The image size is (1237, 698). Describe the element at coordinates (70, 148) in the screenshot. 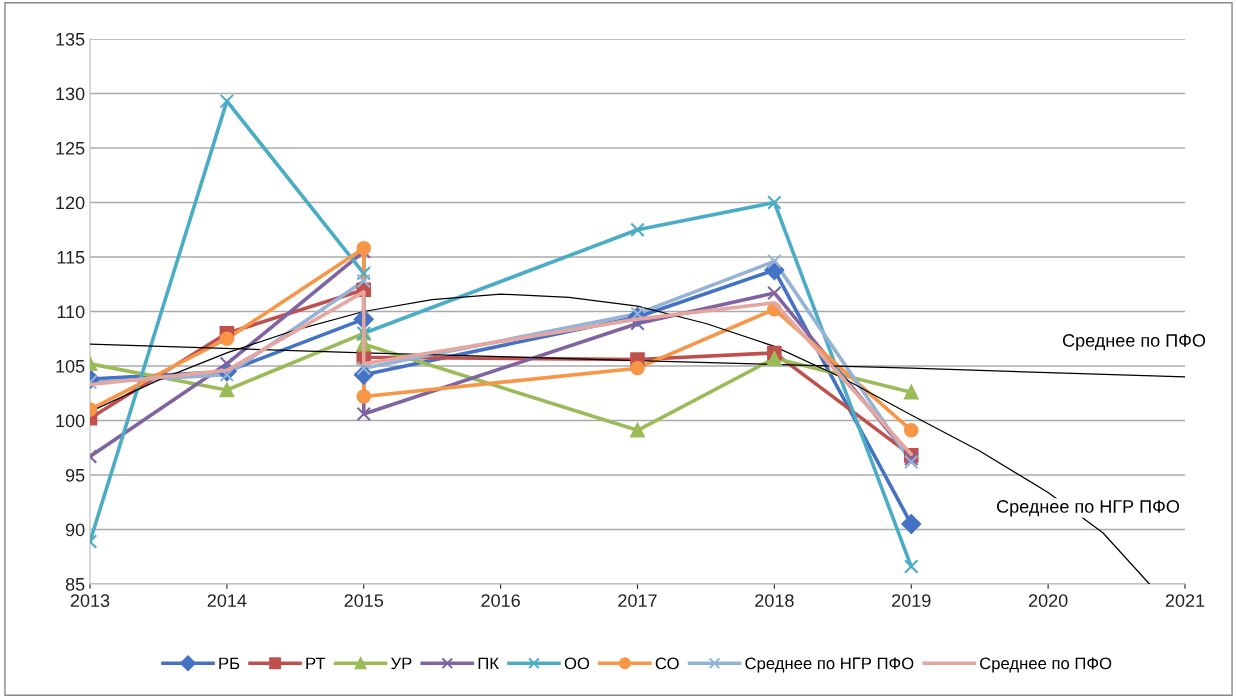

I see `y-tick-label: 125` at that location.